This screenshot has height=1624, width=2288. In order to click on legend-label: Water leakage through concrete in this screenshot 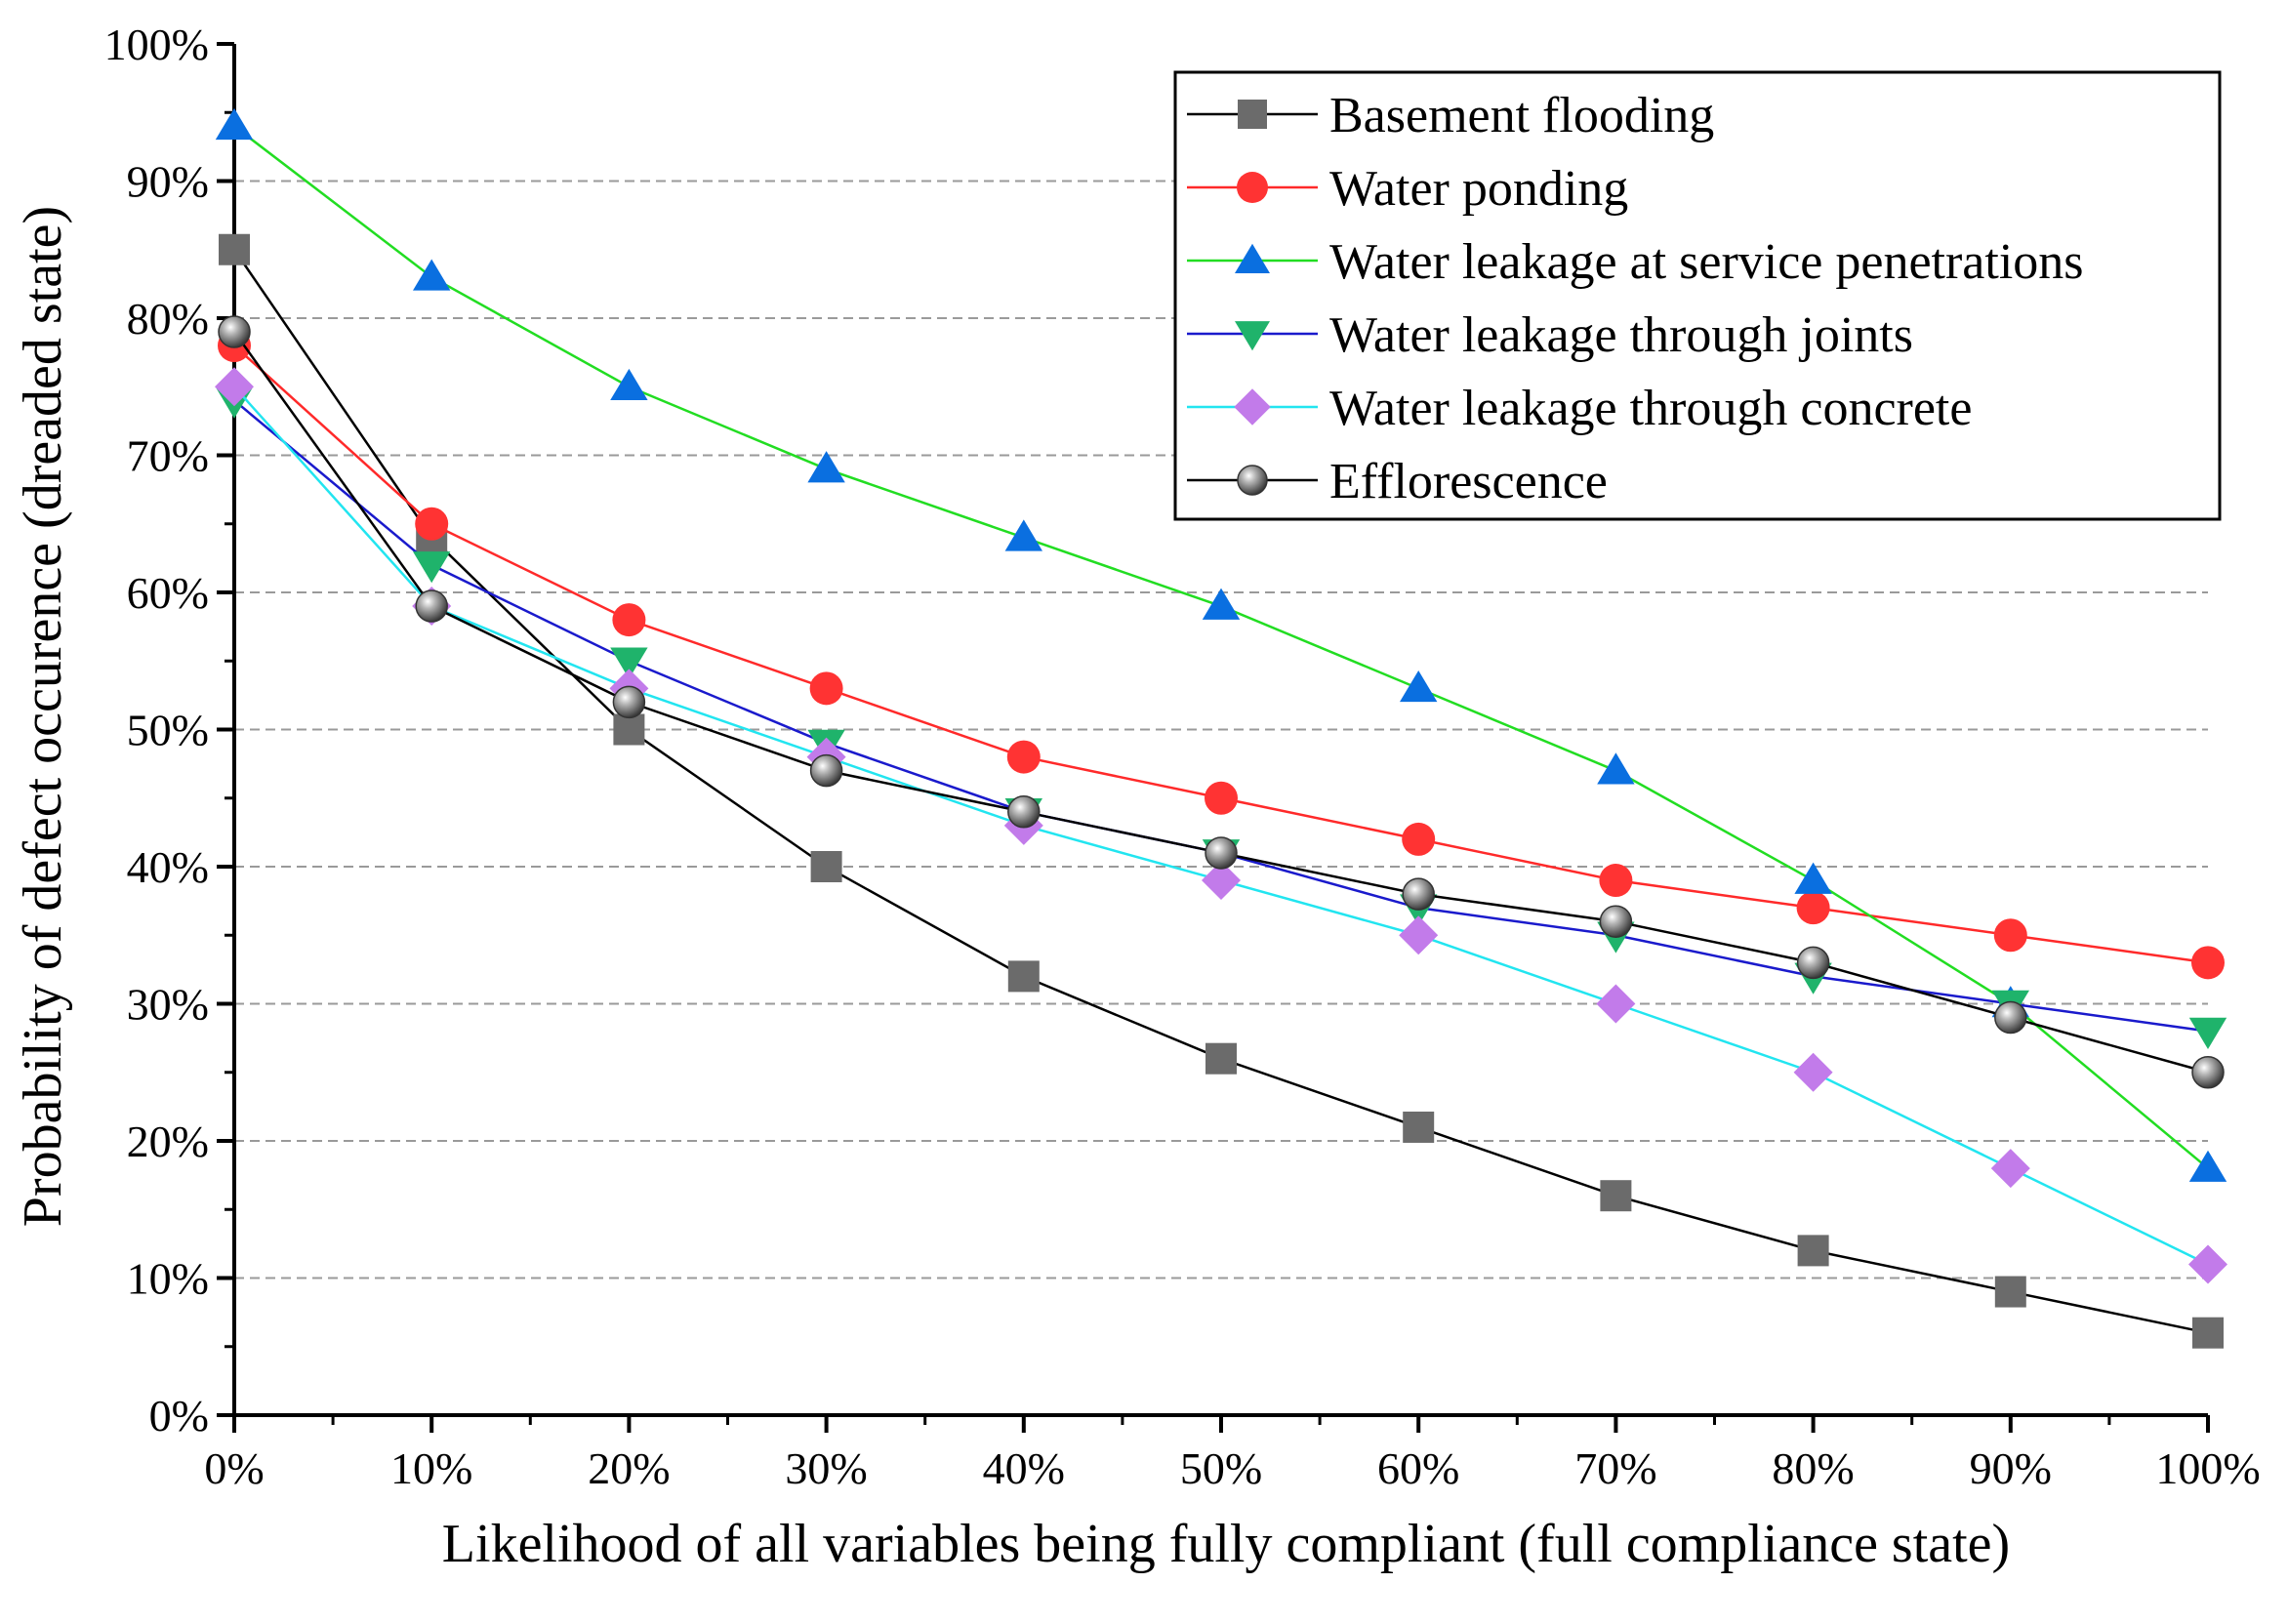, I will do `click(1650, 409)`.